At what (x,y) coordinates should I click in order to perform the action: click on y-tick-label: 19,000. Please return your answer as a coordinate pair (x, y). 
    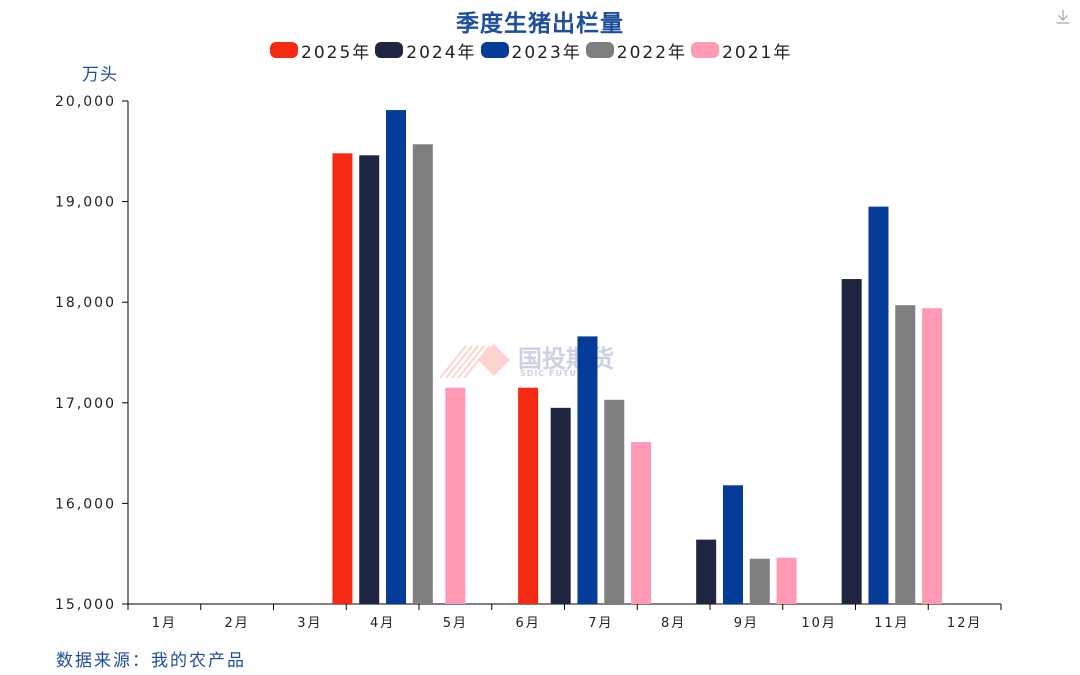
    Looking at the image, I should click on (85, 203).